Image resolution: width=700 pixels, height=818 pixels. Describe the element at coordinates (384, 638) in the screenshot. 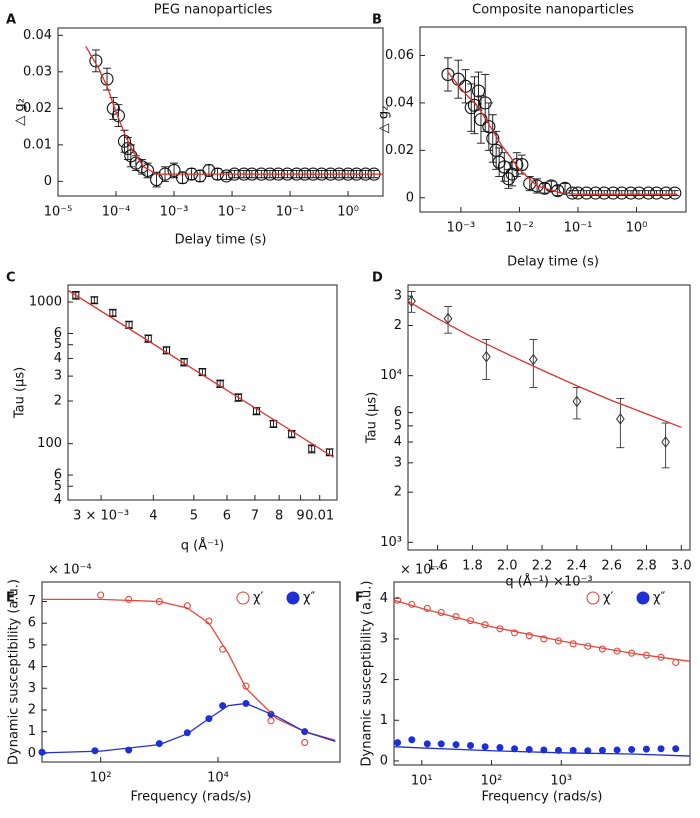

I see `y-tick-label: 3` at that location.